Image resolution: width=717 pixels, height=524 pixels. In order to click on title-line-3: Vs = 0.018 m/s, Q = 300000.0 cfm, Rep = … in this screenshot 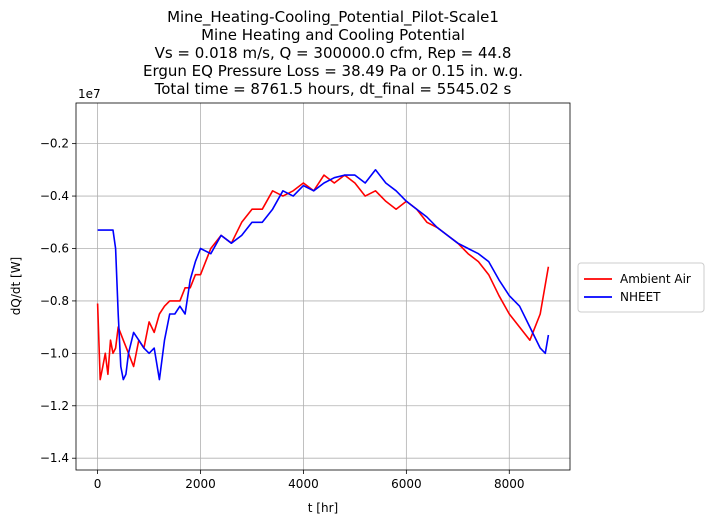, I will do `click(333, 53)`.